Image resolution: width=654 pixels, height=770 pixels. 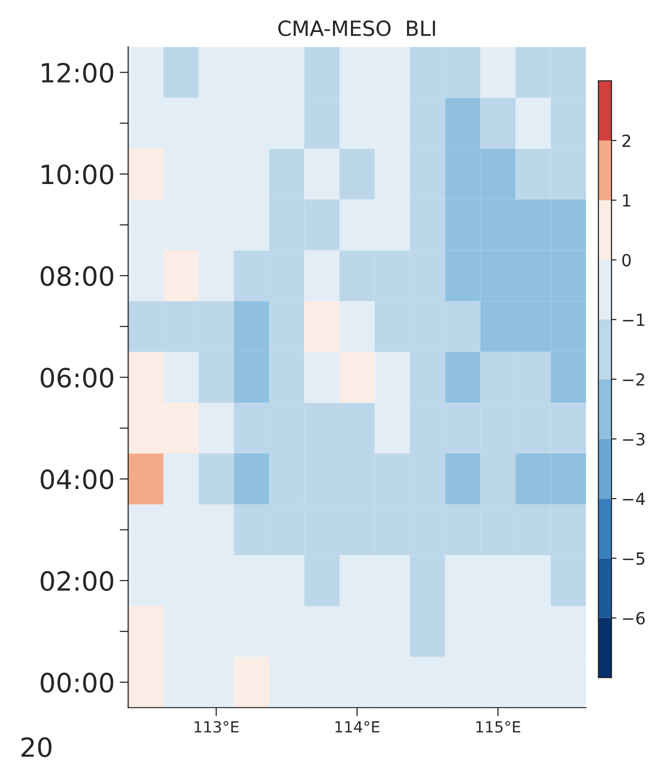 I want to click on color-bar-label: −2, so click(x=633, y=379).